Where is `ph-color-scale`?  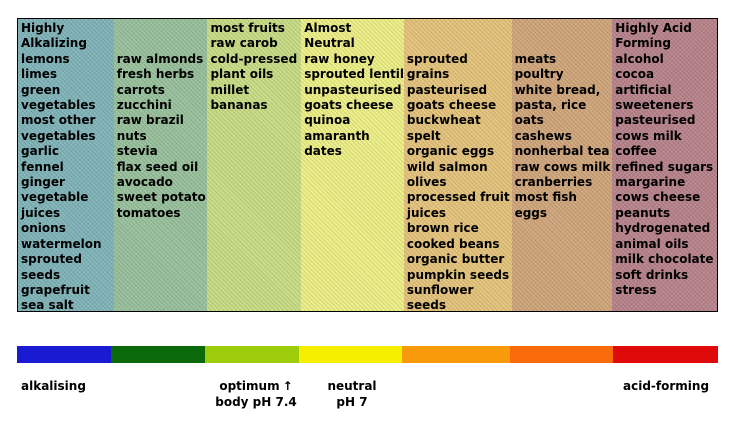
ph-color-scale is located at coordinates (367, 354).